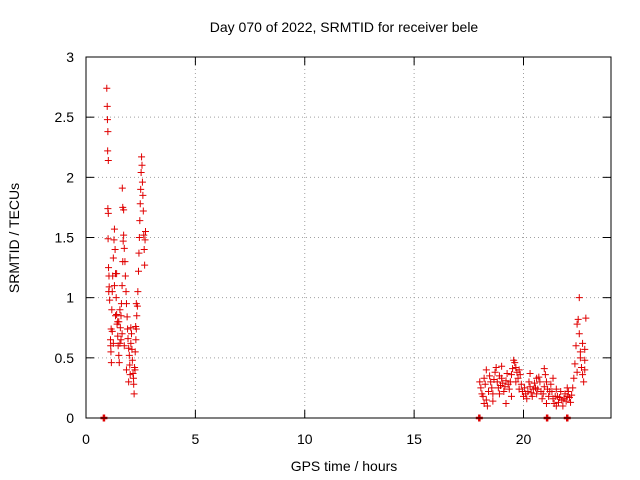  Describe the element at coordinates (65, 117) in the screenshot. I see `y-tick-label: 2.5` at that location.